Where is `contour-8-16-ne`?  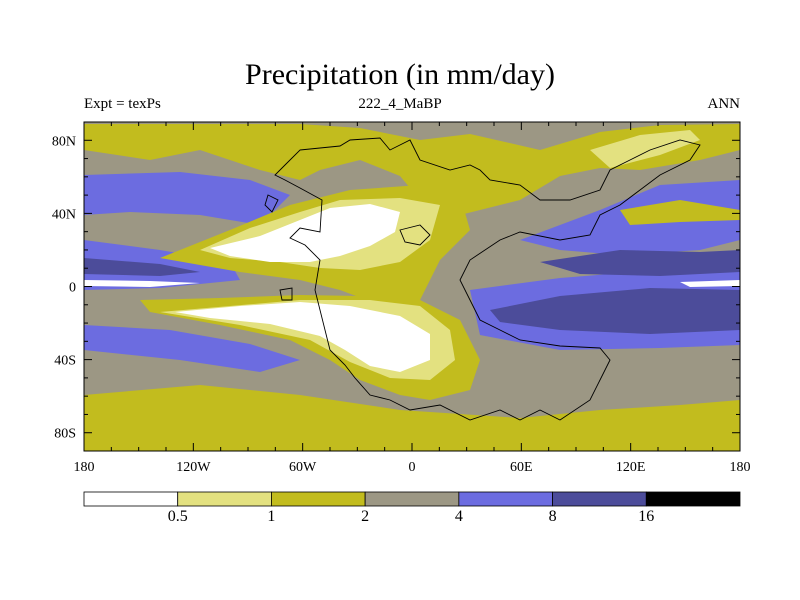 contour-8-16-ne is located at coordinates (640, 263).